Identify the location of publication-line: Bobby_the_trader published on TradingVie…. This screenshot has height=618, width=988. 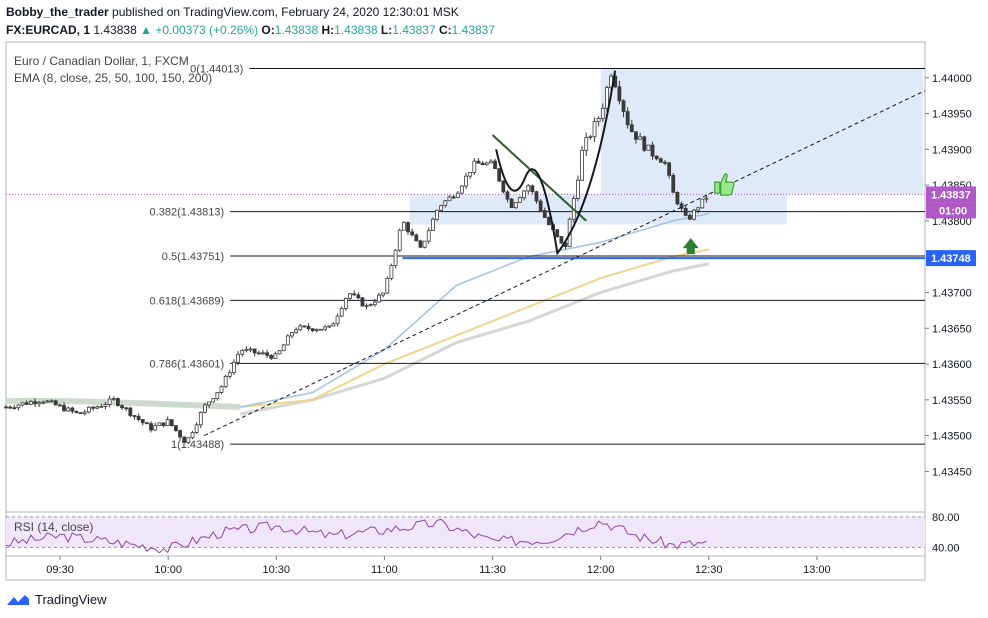
(232, 12).